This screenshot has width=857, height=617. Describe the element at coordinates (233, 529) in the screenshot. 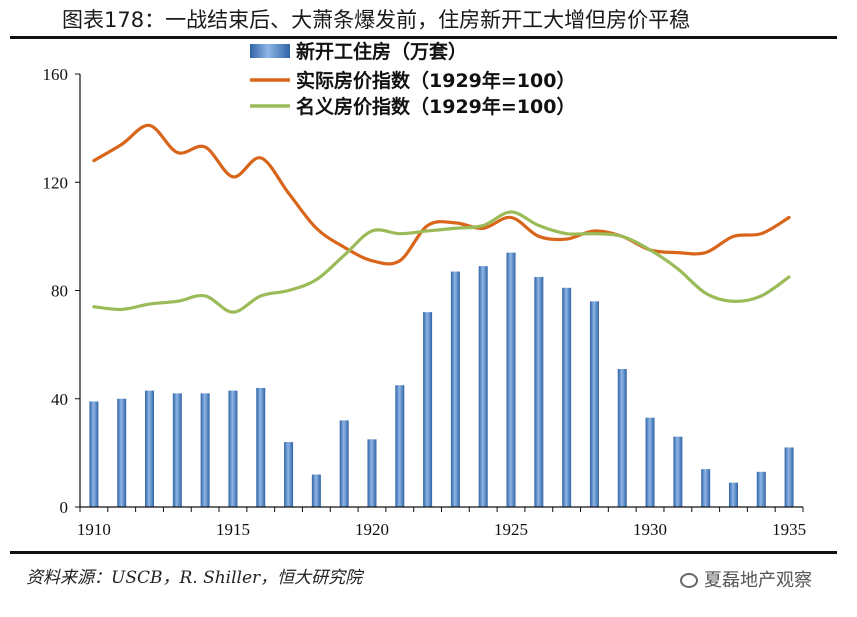

I see `x-tick-label: 1915` at that location.